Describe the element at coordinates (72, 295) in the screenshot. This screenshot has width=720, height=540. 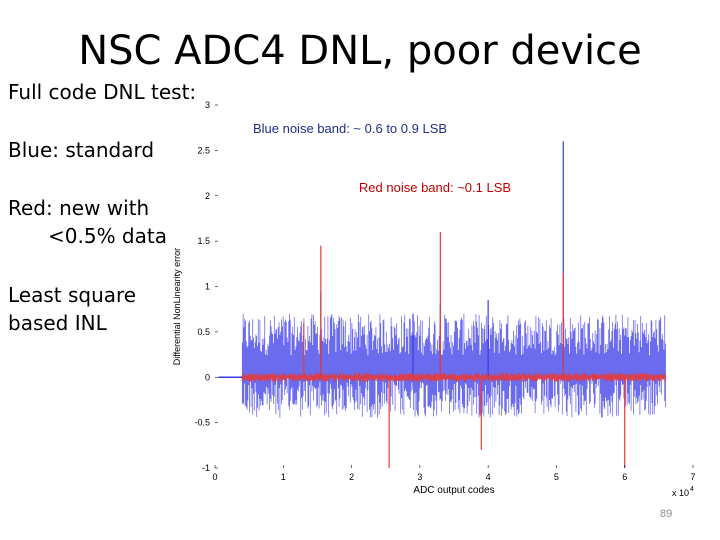
I see `least-square-text: Least square` at that location.